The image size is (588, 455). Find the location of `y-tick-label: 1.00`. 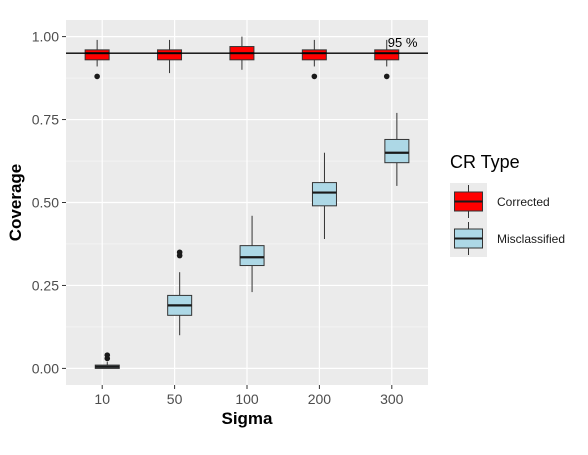

y-tick-label: 1.00 is located at coordinates (45, 37).